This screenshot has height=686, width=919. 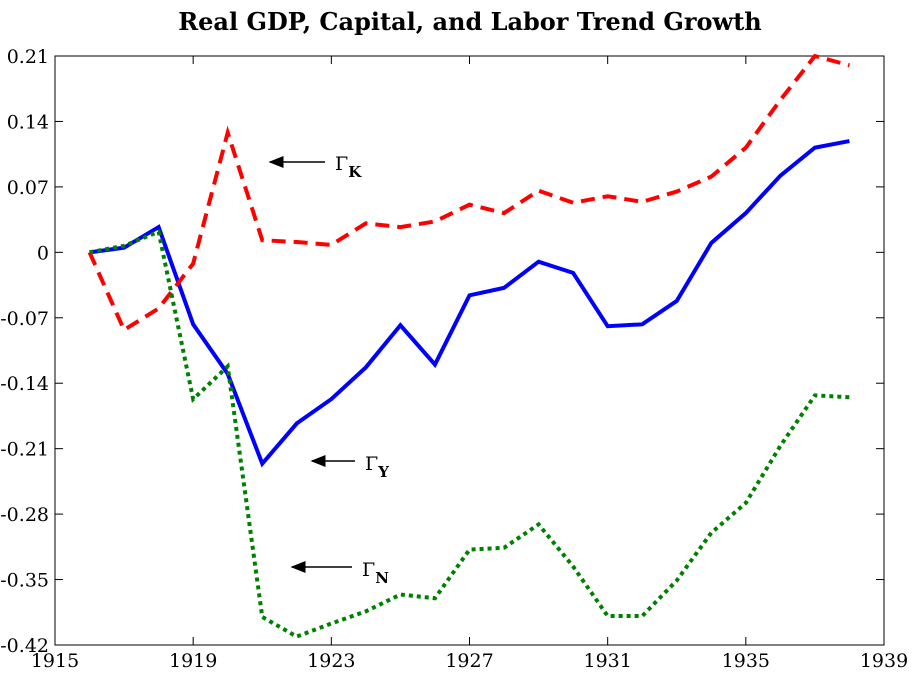 I want to click on y-tick-label: -0.42, so click(x=24, y=646).